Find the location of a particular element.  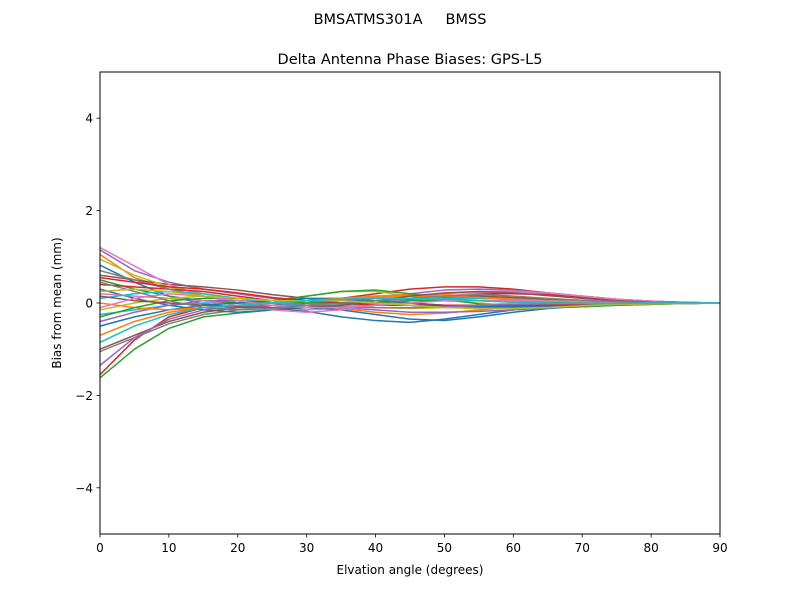

y-tick-label: −2 is located at coordinates (84, 396).